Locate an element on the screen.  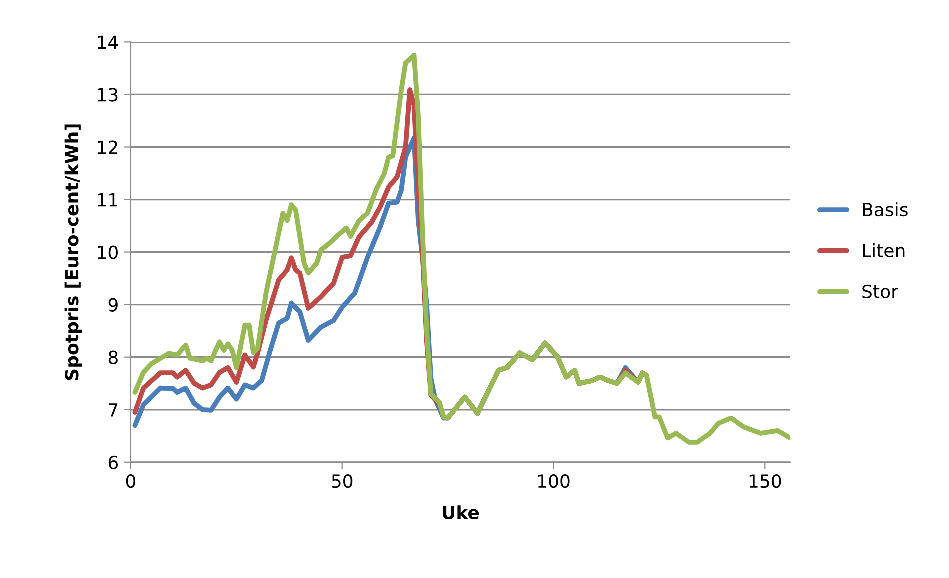
y-axis-title: Spotpris [Euro-cent/kWh] is located at coordinates (73, 252).